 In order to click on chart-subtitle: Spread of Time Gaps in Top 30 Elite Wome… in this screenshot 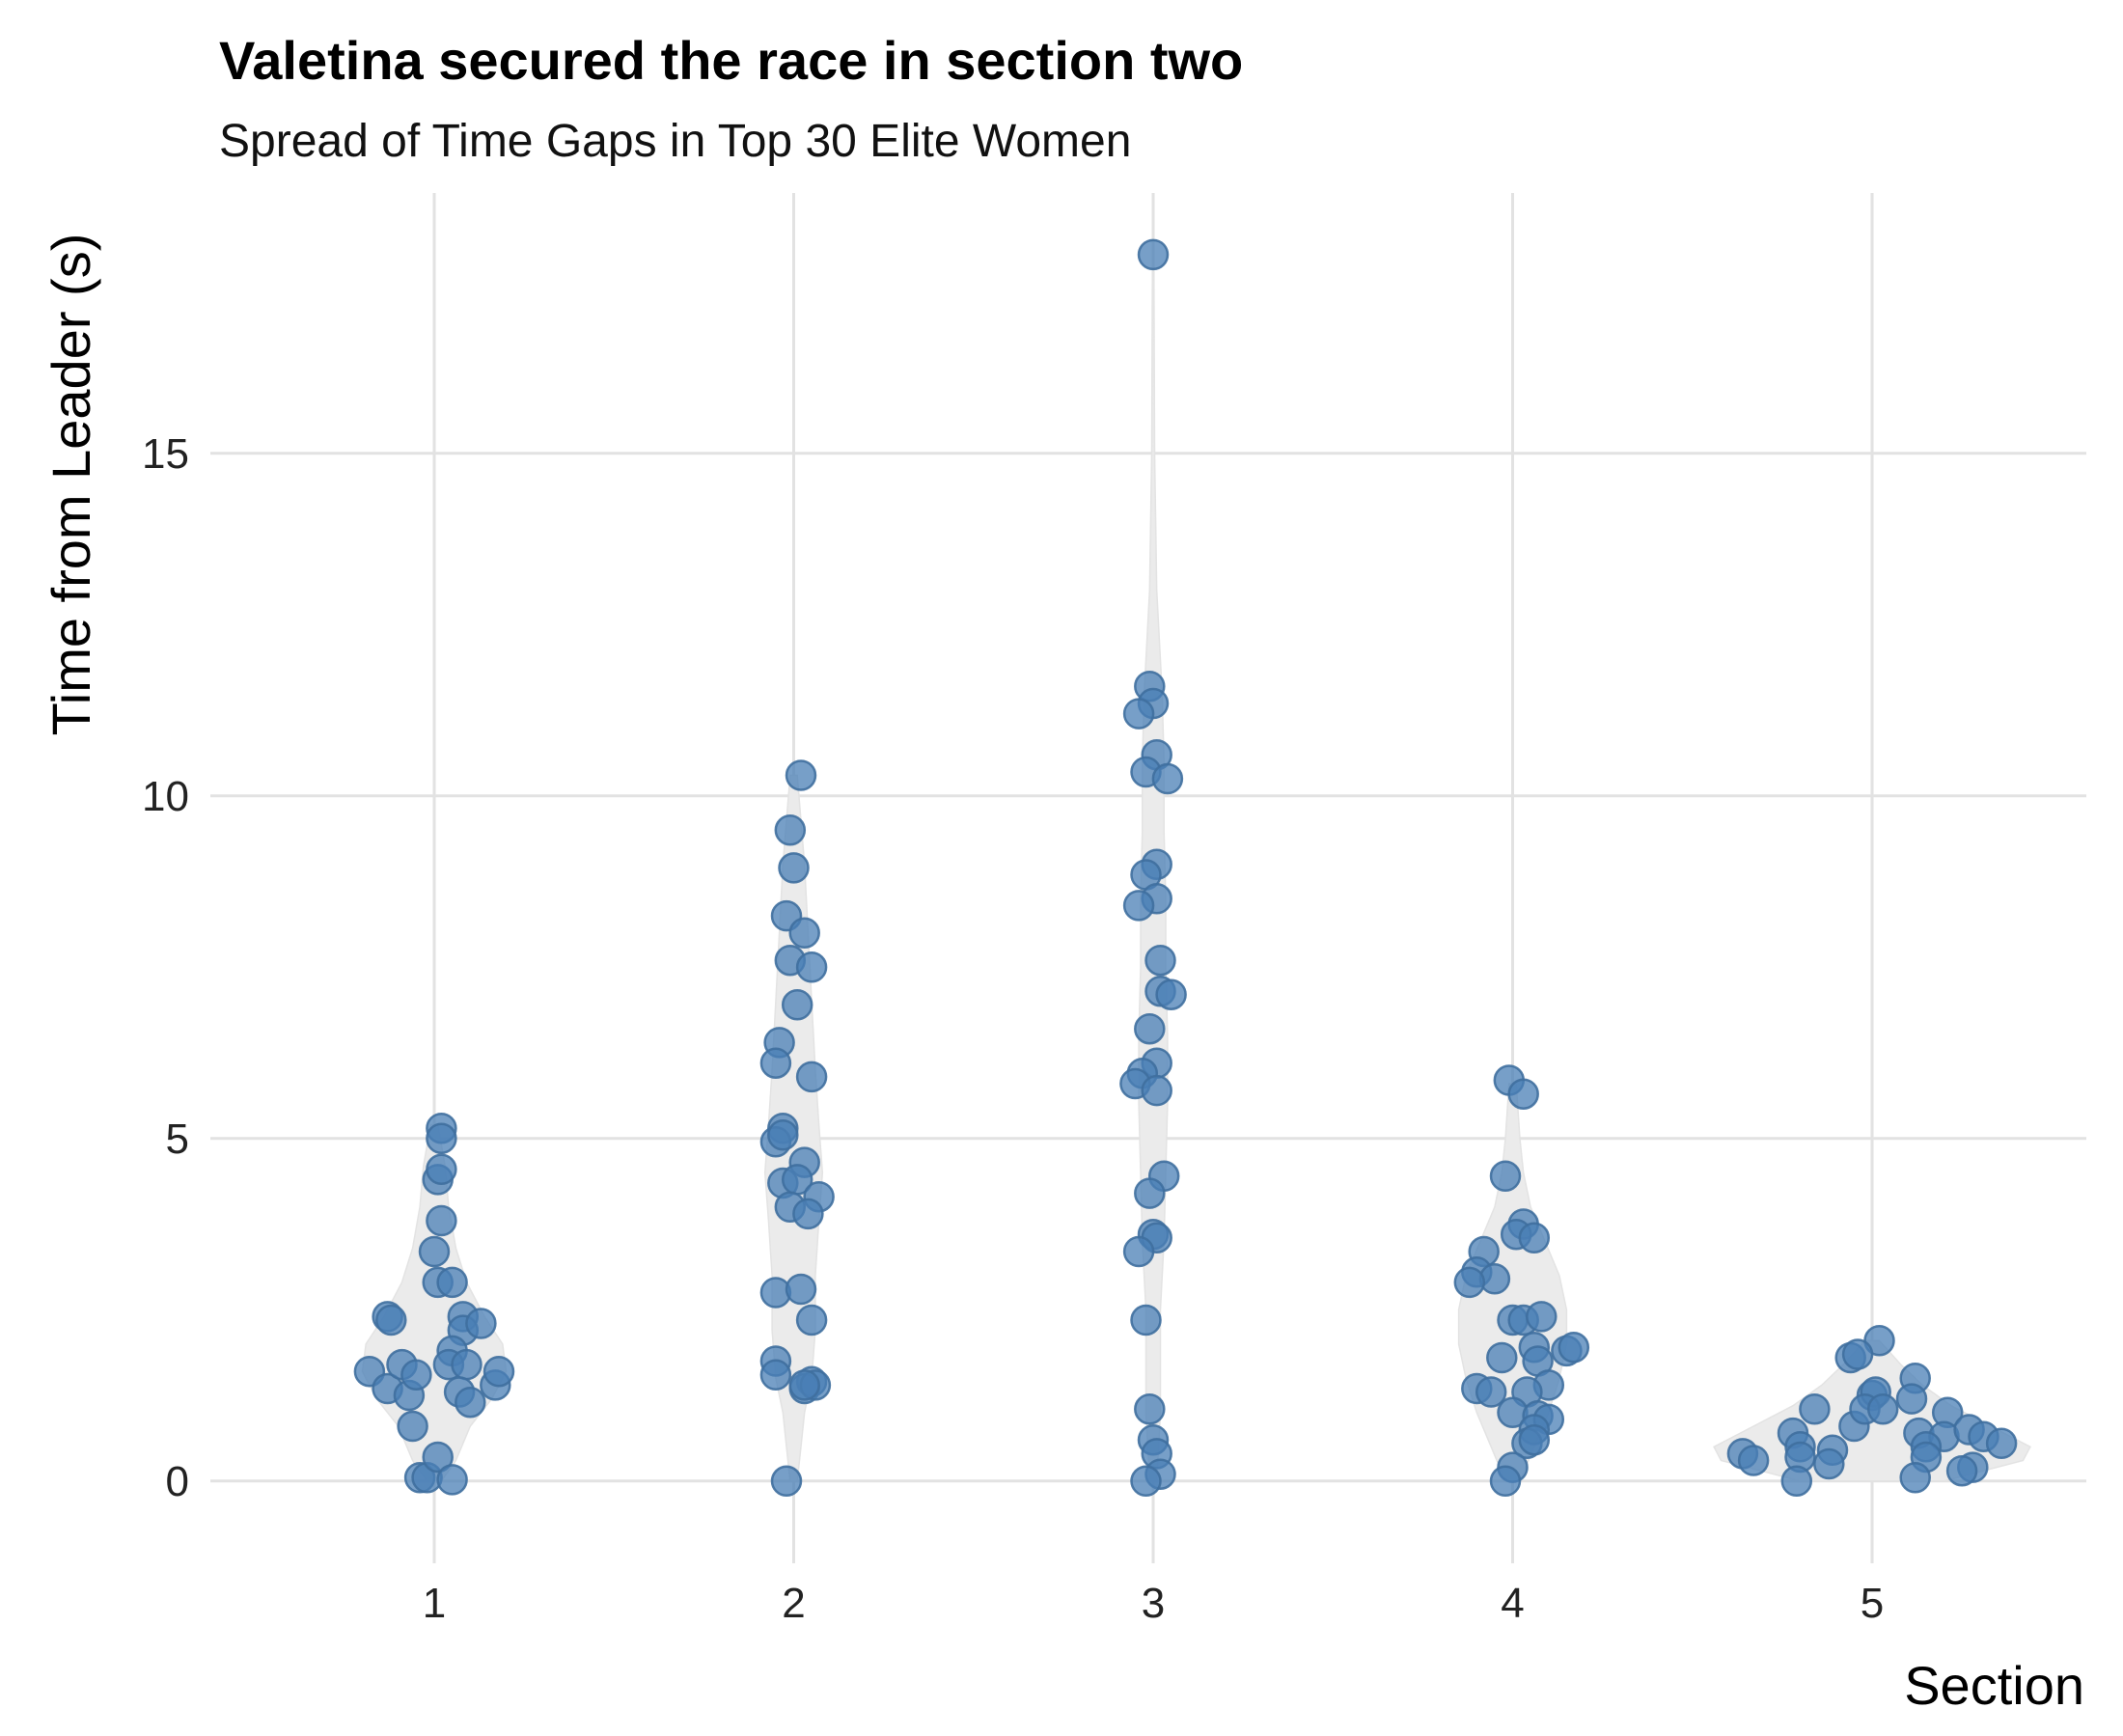, I will do `click(675, 142)`.